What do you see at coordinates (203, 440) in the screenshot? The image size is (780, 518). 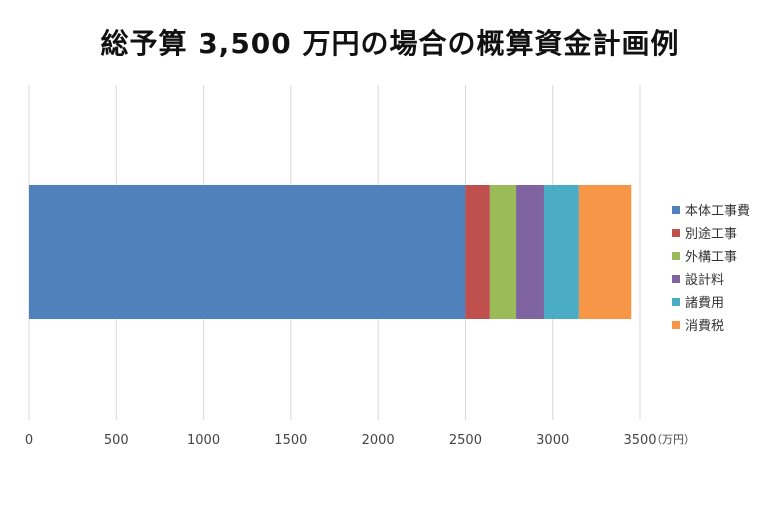 I see `x-tick-label: 1000` at bounding box center [203, 440].